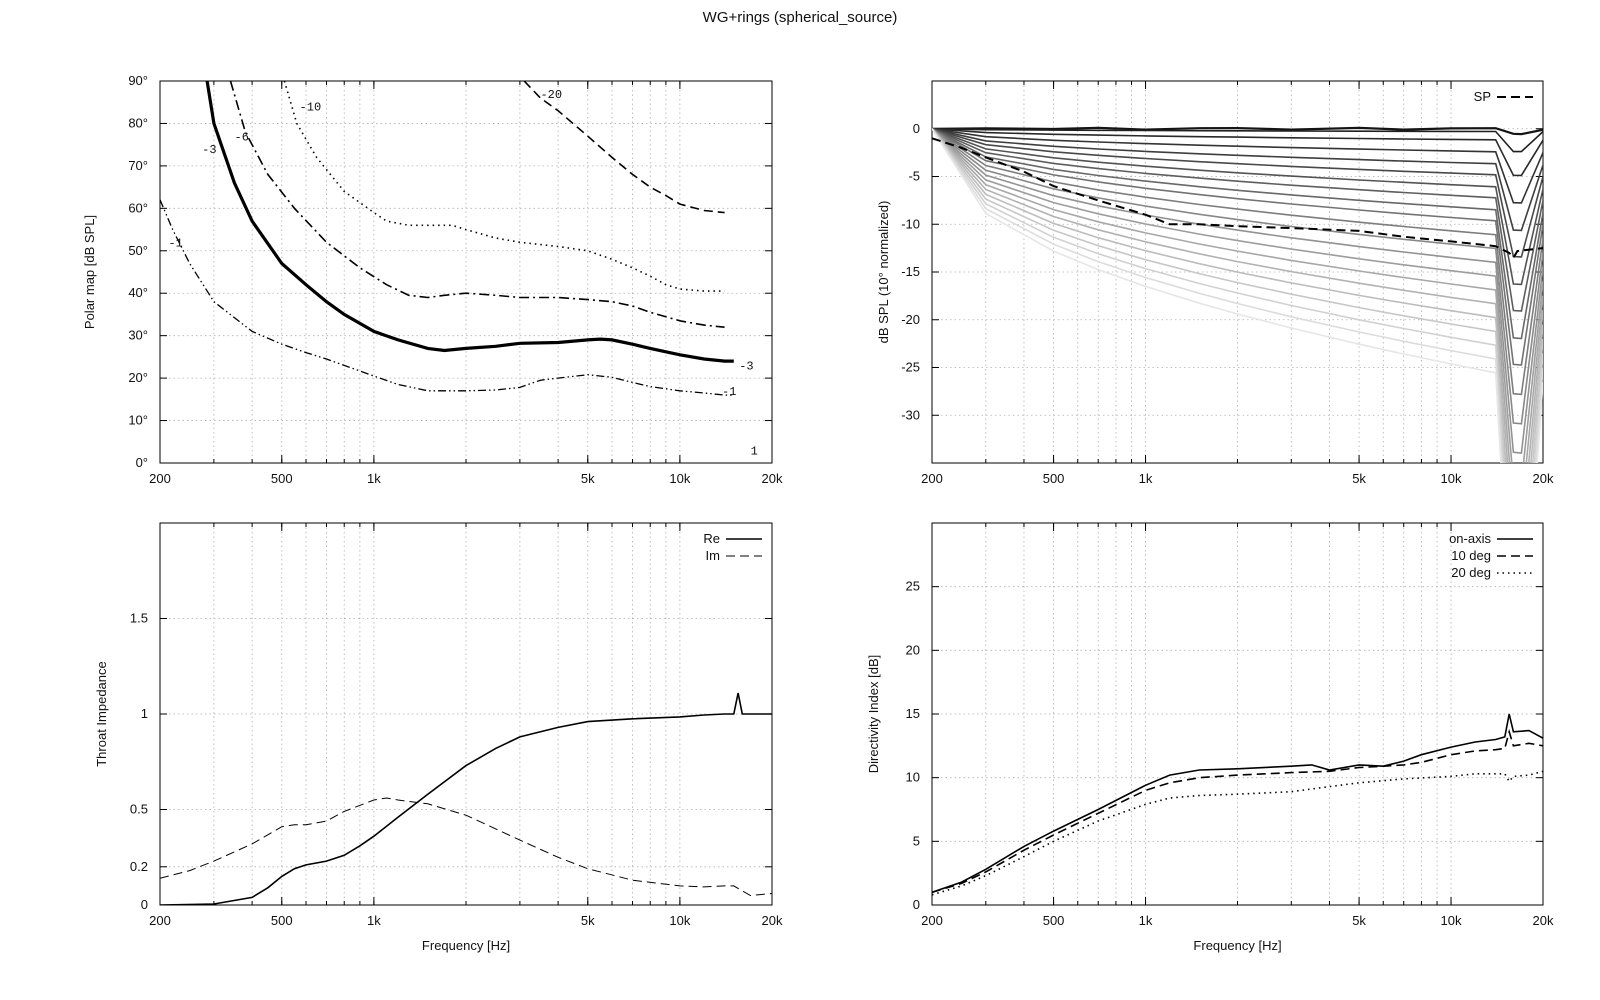  What do you see at coordinates (883, 272) in the screenshot?
I see `y-axis-label: dB SPL (10° normalized)` at bounding box center [883, 272].